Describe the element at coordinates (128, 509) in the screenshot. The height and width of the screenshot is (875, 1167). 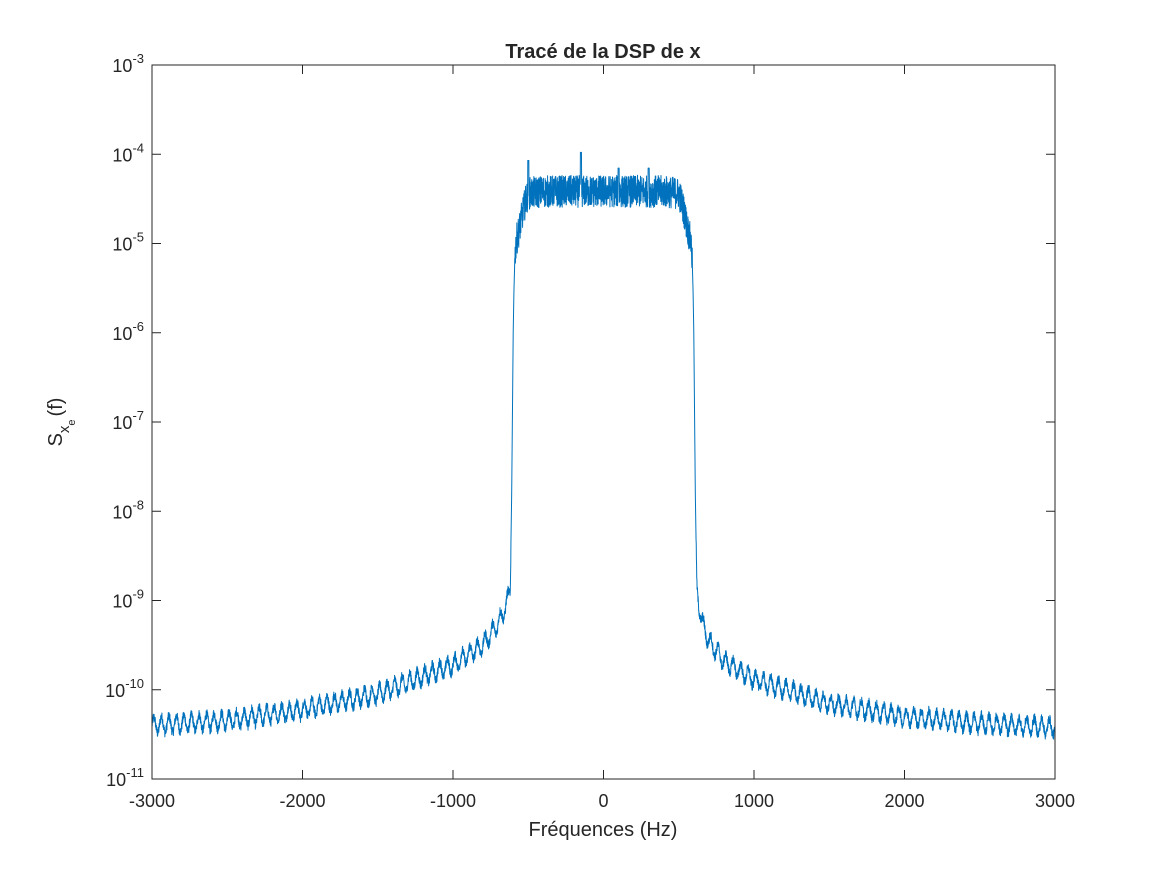
I see `y-tick-label: 10⁻⁸` at that location.